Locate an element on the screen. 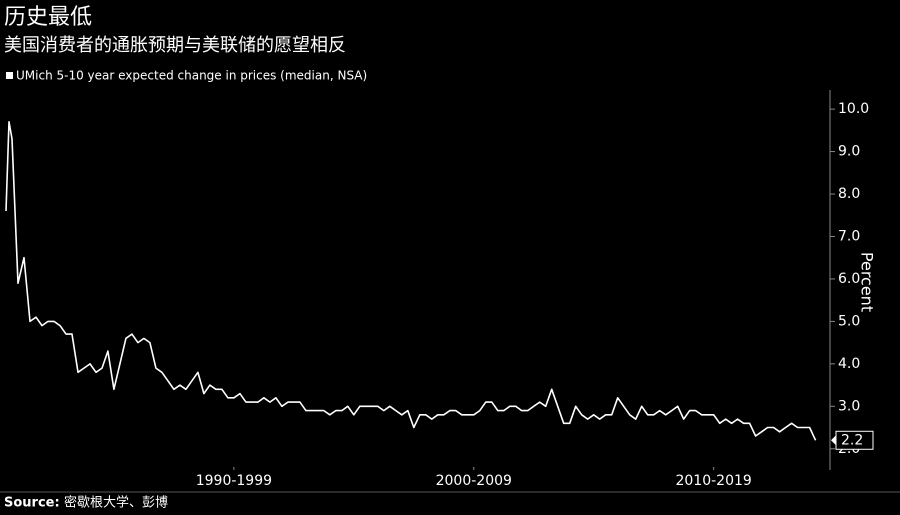  last-value-label: 2.2 is located at coordinates (852, 440).